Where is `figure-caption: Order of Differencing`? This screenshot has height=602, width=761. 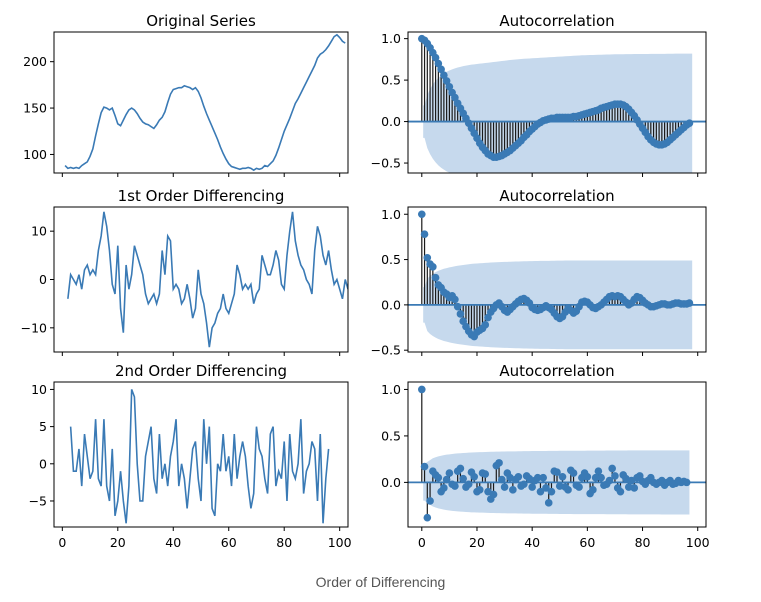
figure-caption: Order of Differencing is located at coordinates (380, 582).